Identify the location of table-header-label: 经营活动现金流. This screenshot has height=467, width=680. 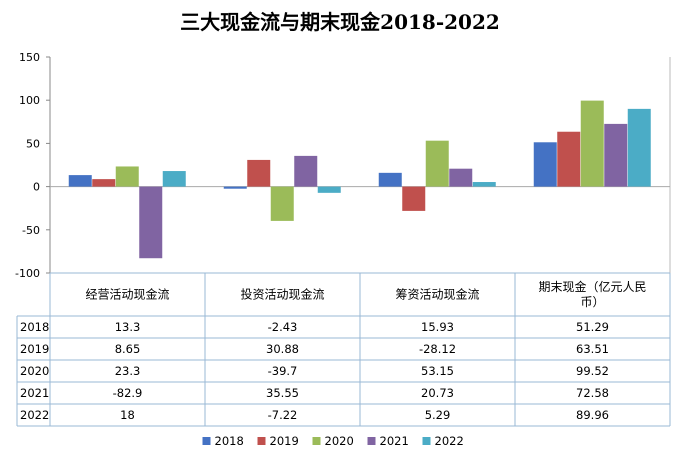
(127, 294).